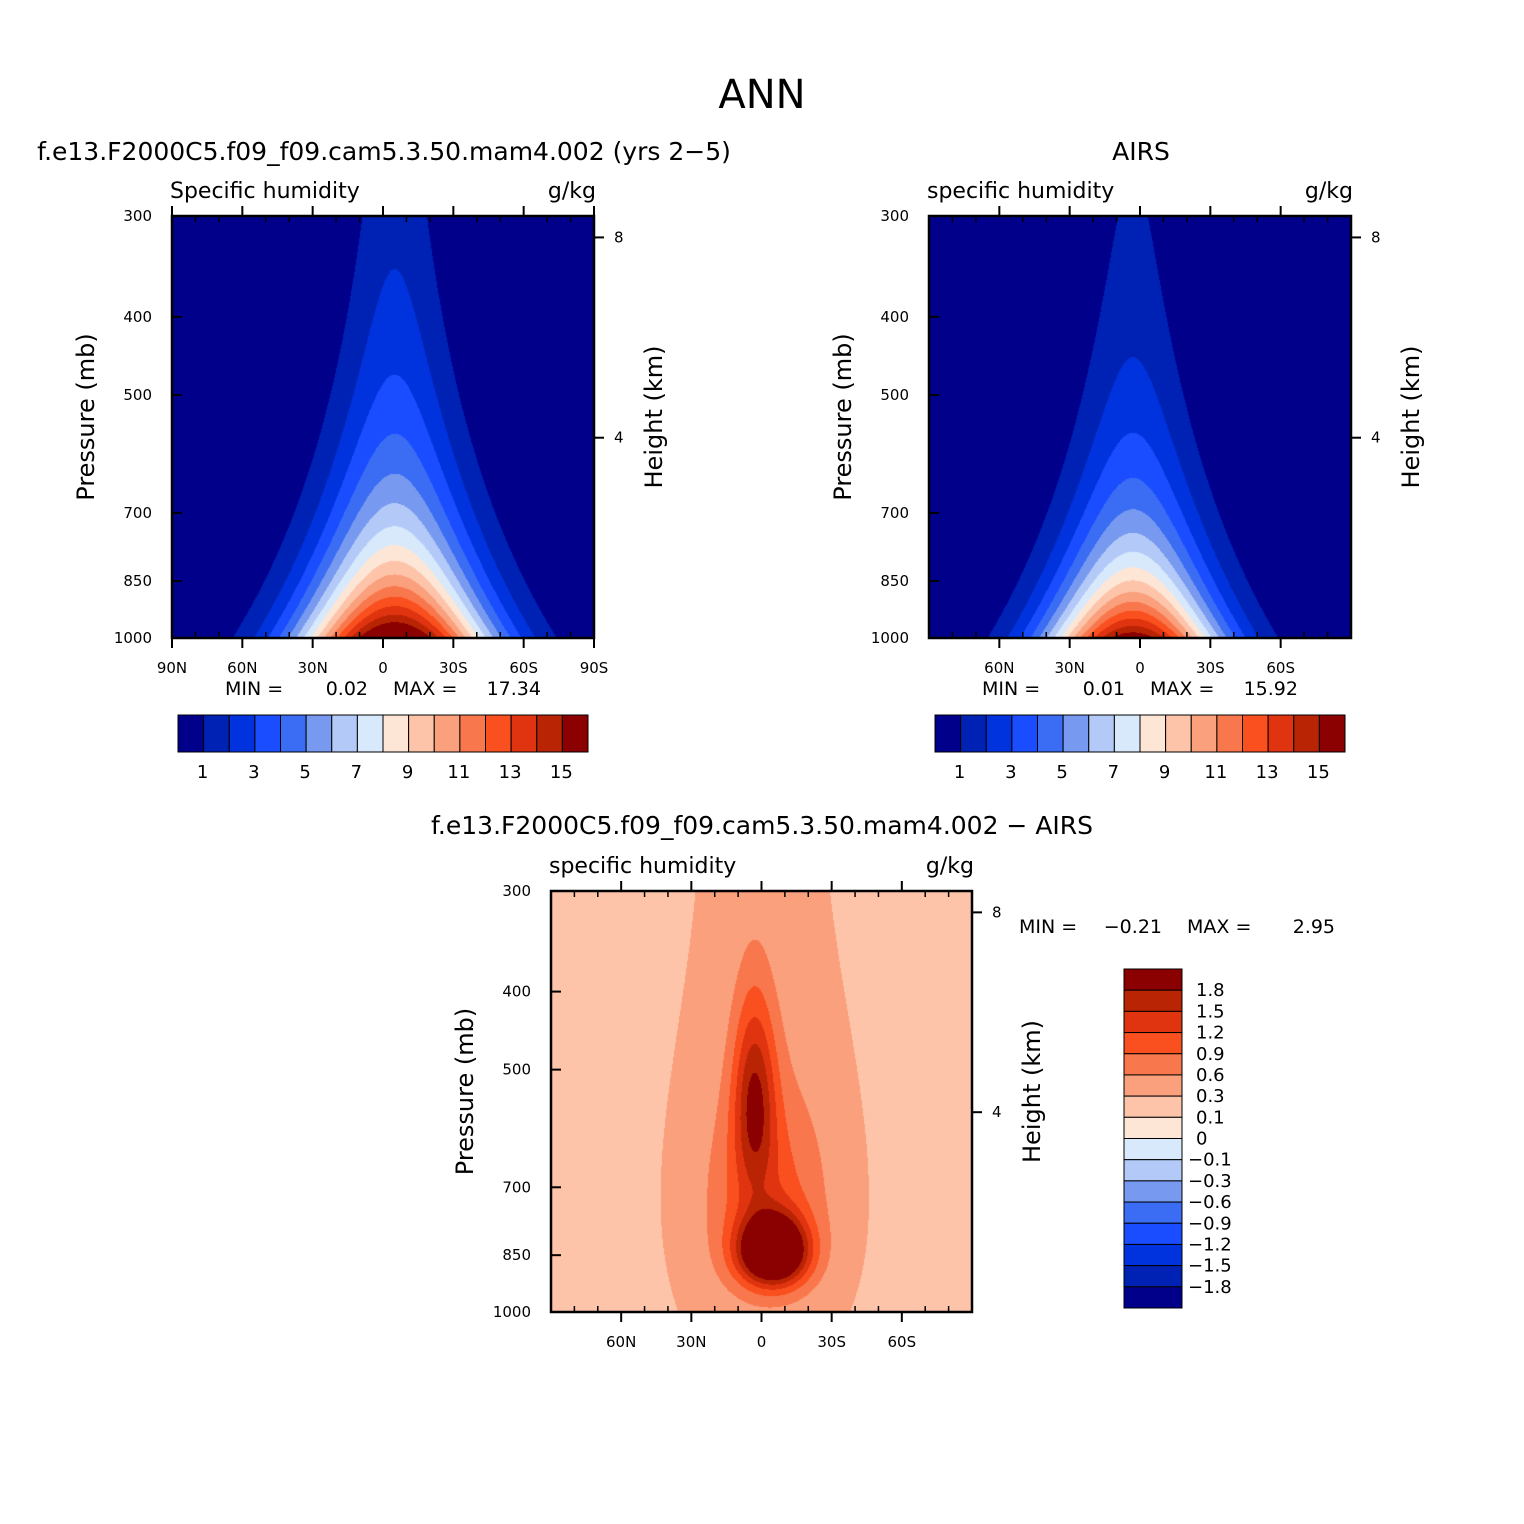  I want to click on colorbar-label: 0, so click(1201, 1139).